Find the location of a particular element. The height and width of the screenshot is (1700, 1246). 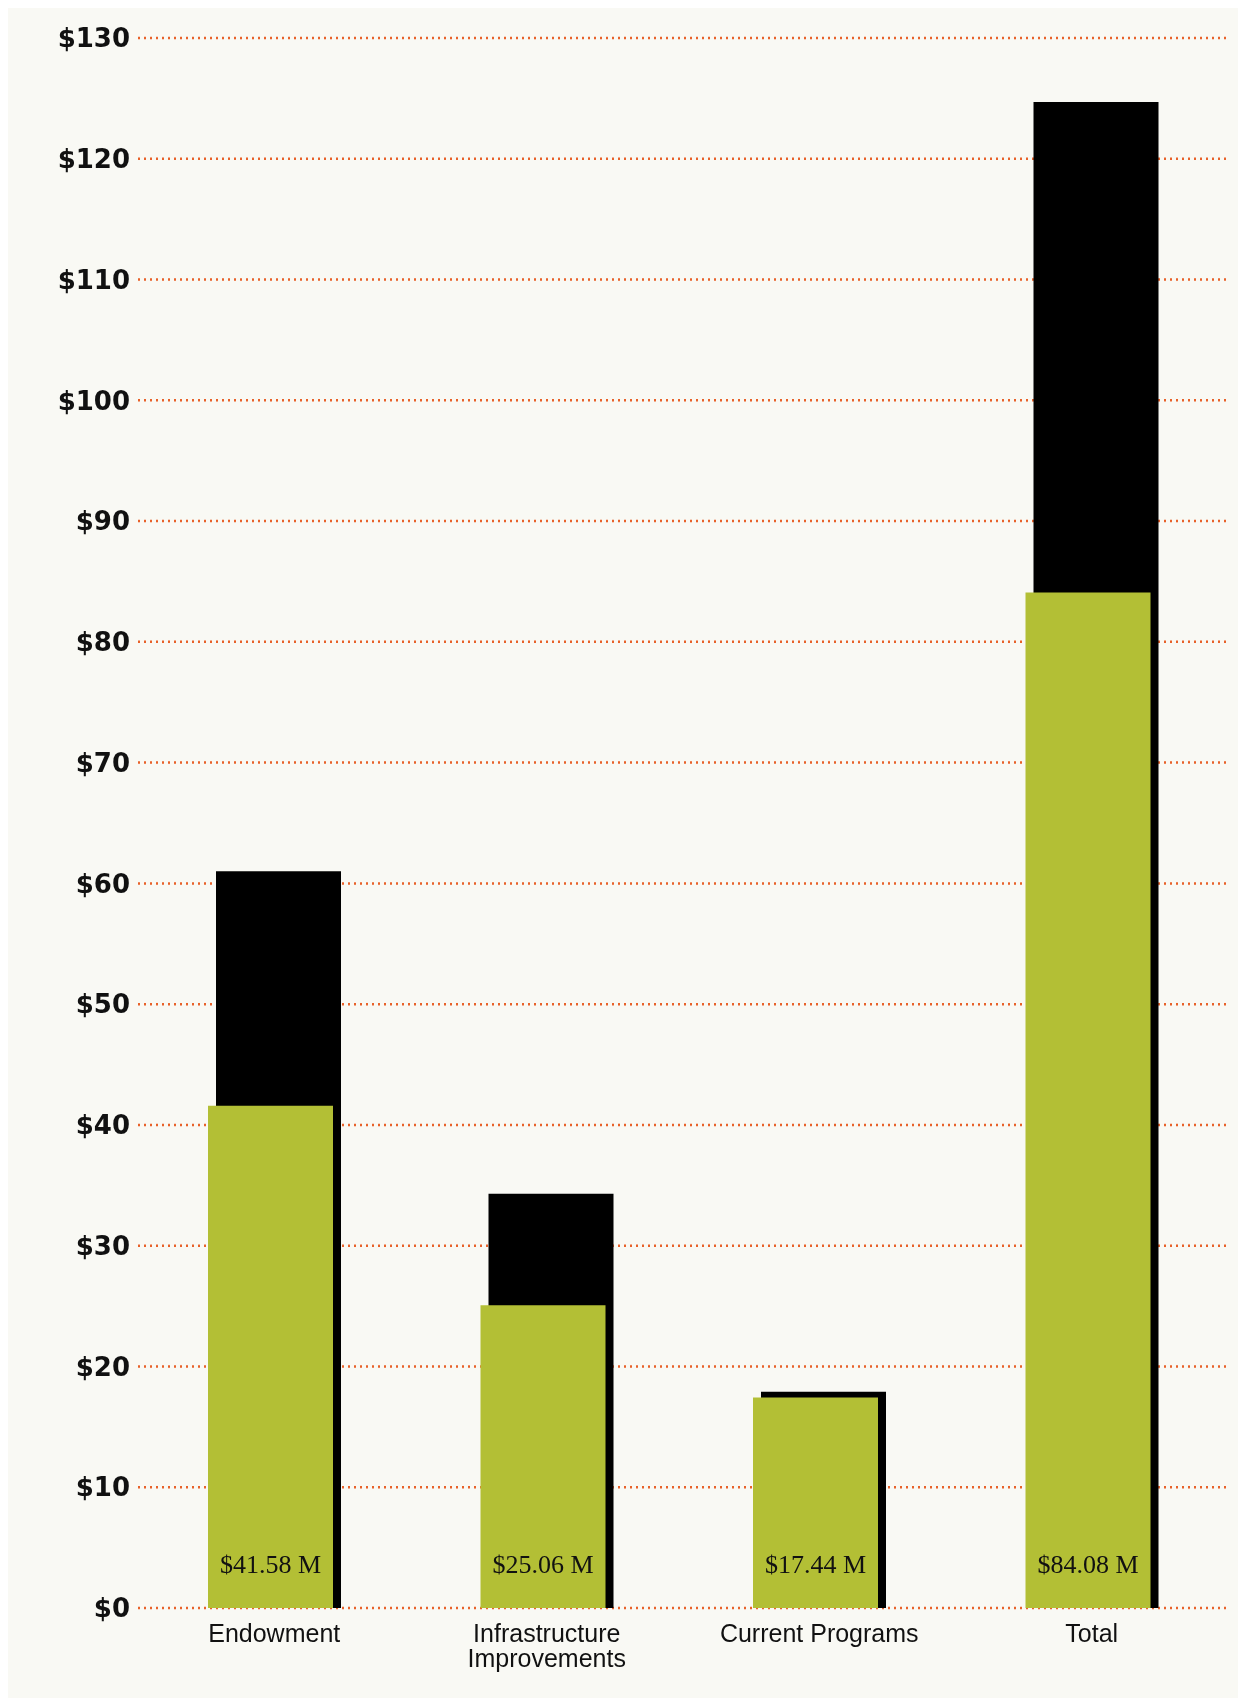

data-label: $25.06 M is located at coordinates (543, 1564).